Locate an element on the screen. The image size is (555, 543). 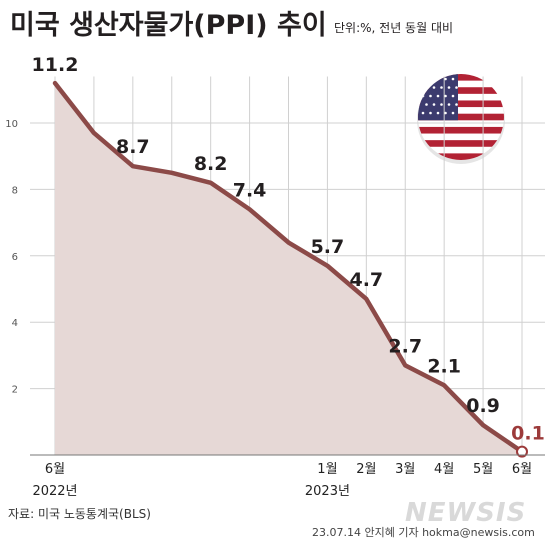
data-label: 0.1 is located at coordinates (528, 434).